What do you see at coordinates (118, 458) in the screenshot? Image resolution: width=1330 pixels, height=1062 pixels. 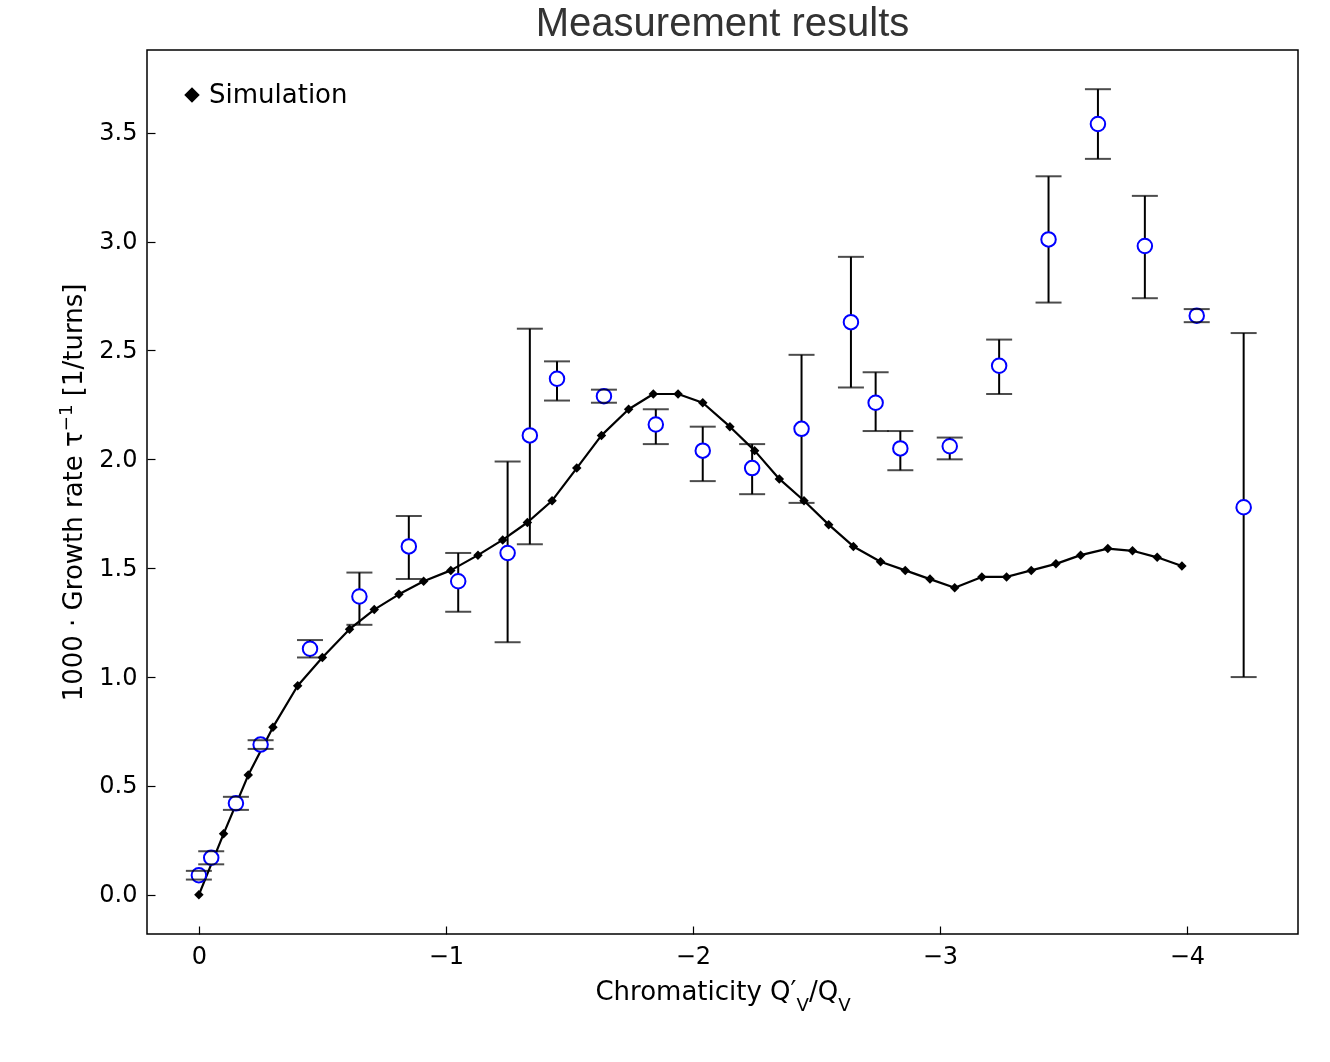 I see `y-tick-label: 2.0` at bounding box center [118, 458].